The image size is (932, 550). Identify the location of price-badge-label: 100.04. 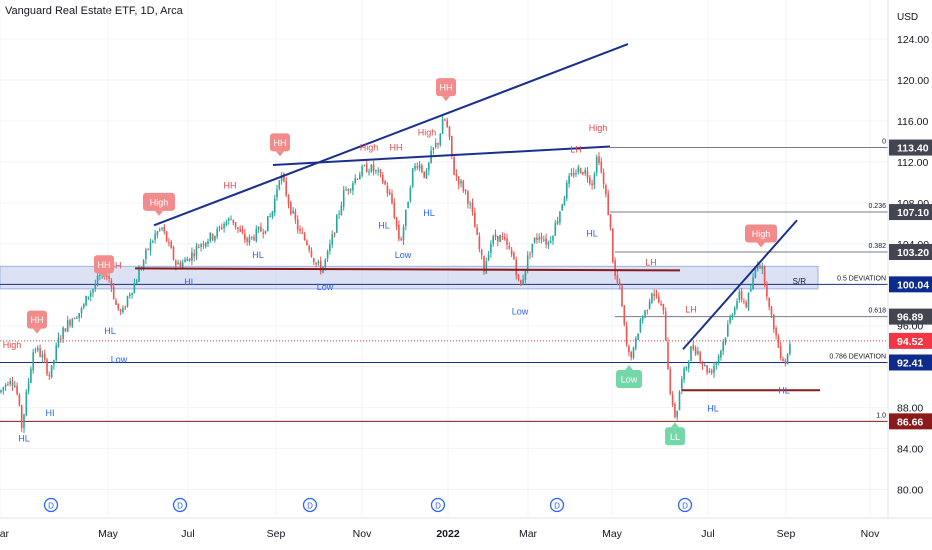
(913, 285).